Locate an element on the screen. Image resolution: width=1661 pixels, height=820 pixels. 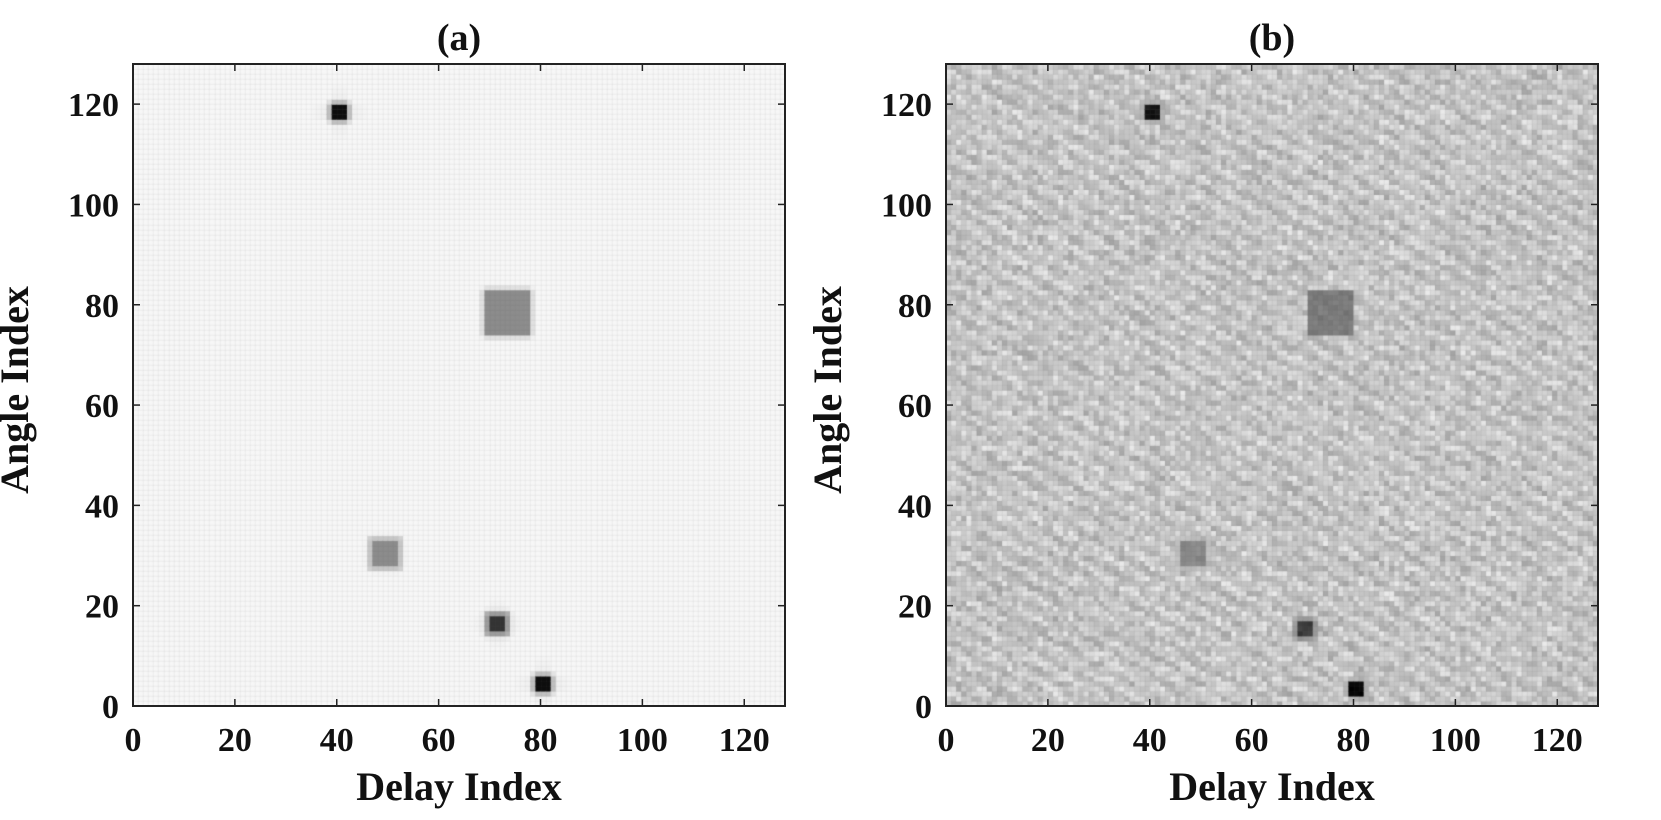
y-tick-label-a-1: 20 is located at coordinates (102, 607).